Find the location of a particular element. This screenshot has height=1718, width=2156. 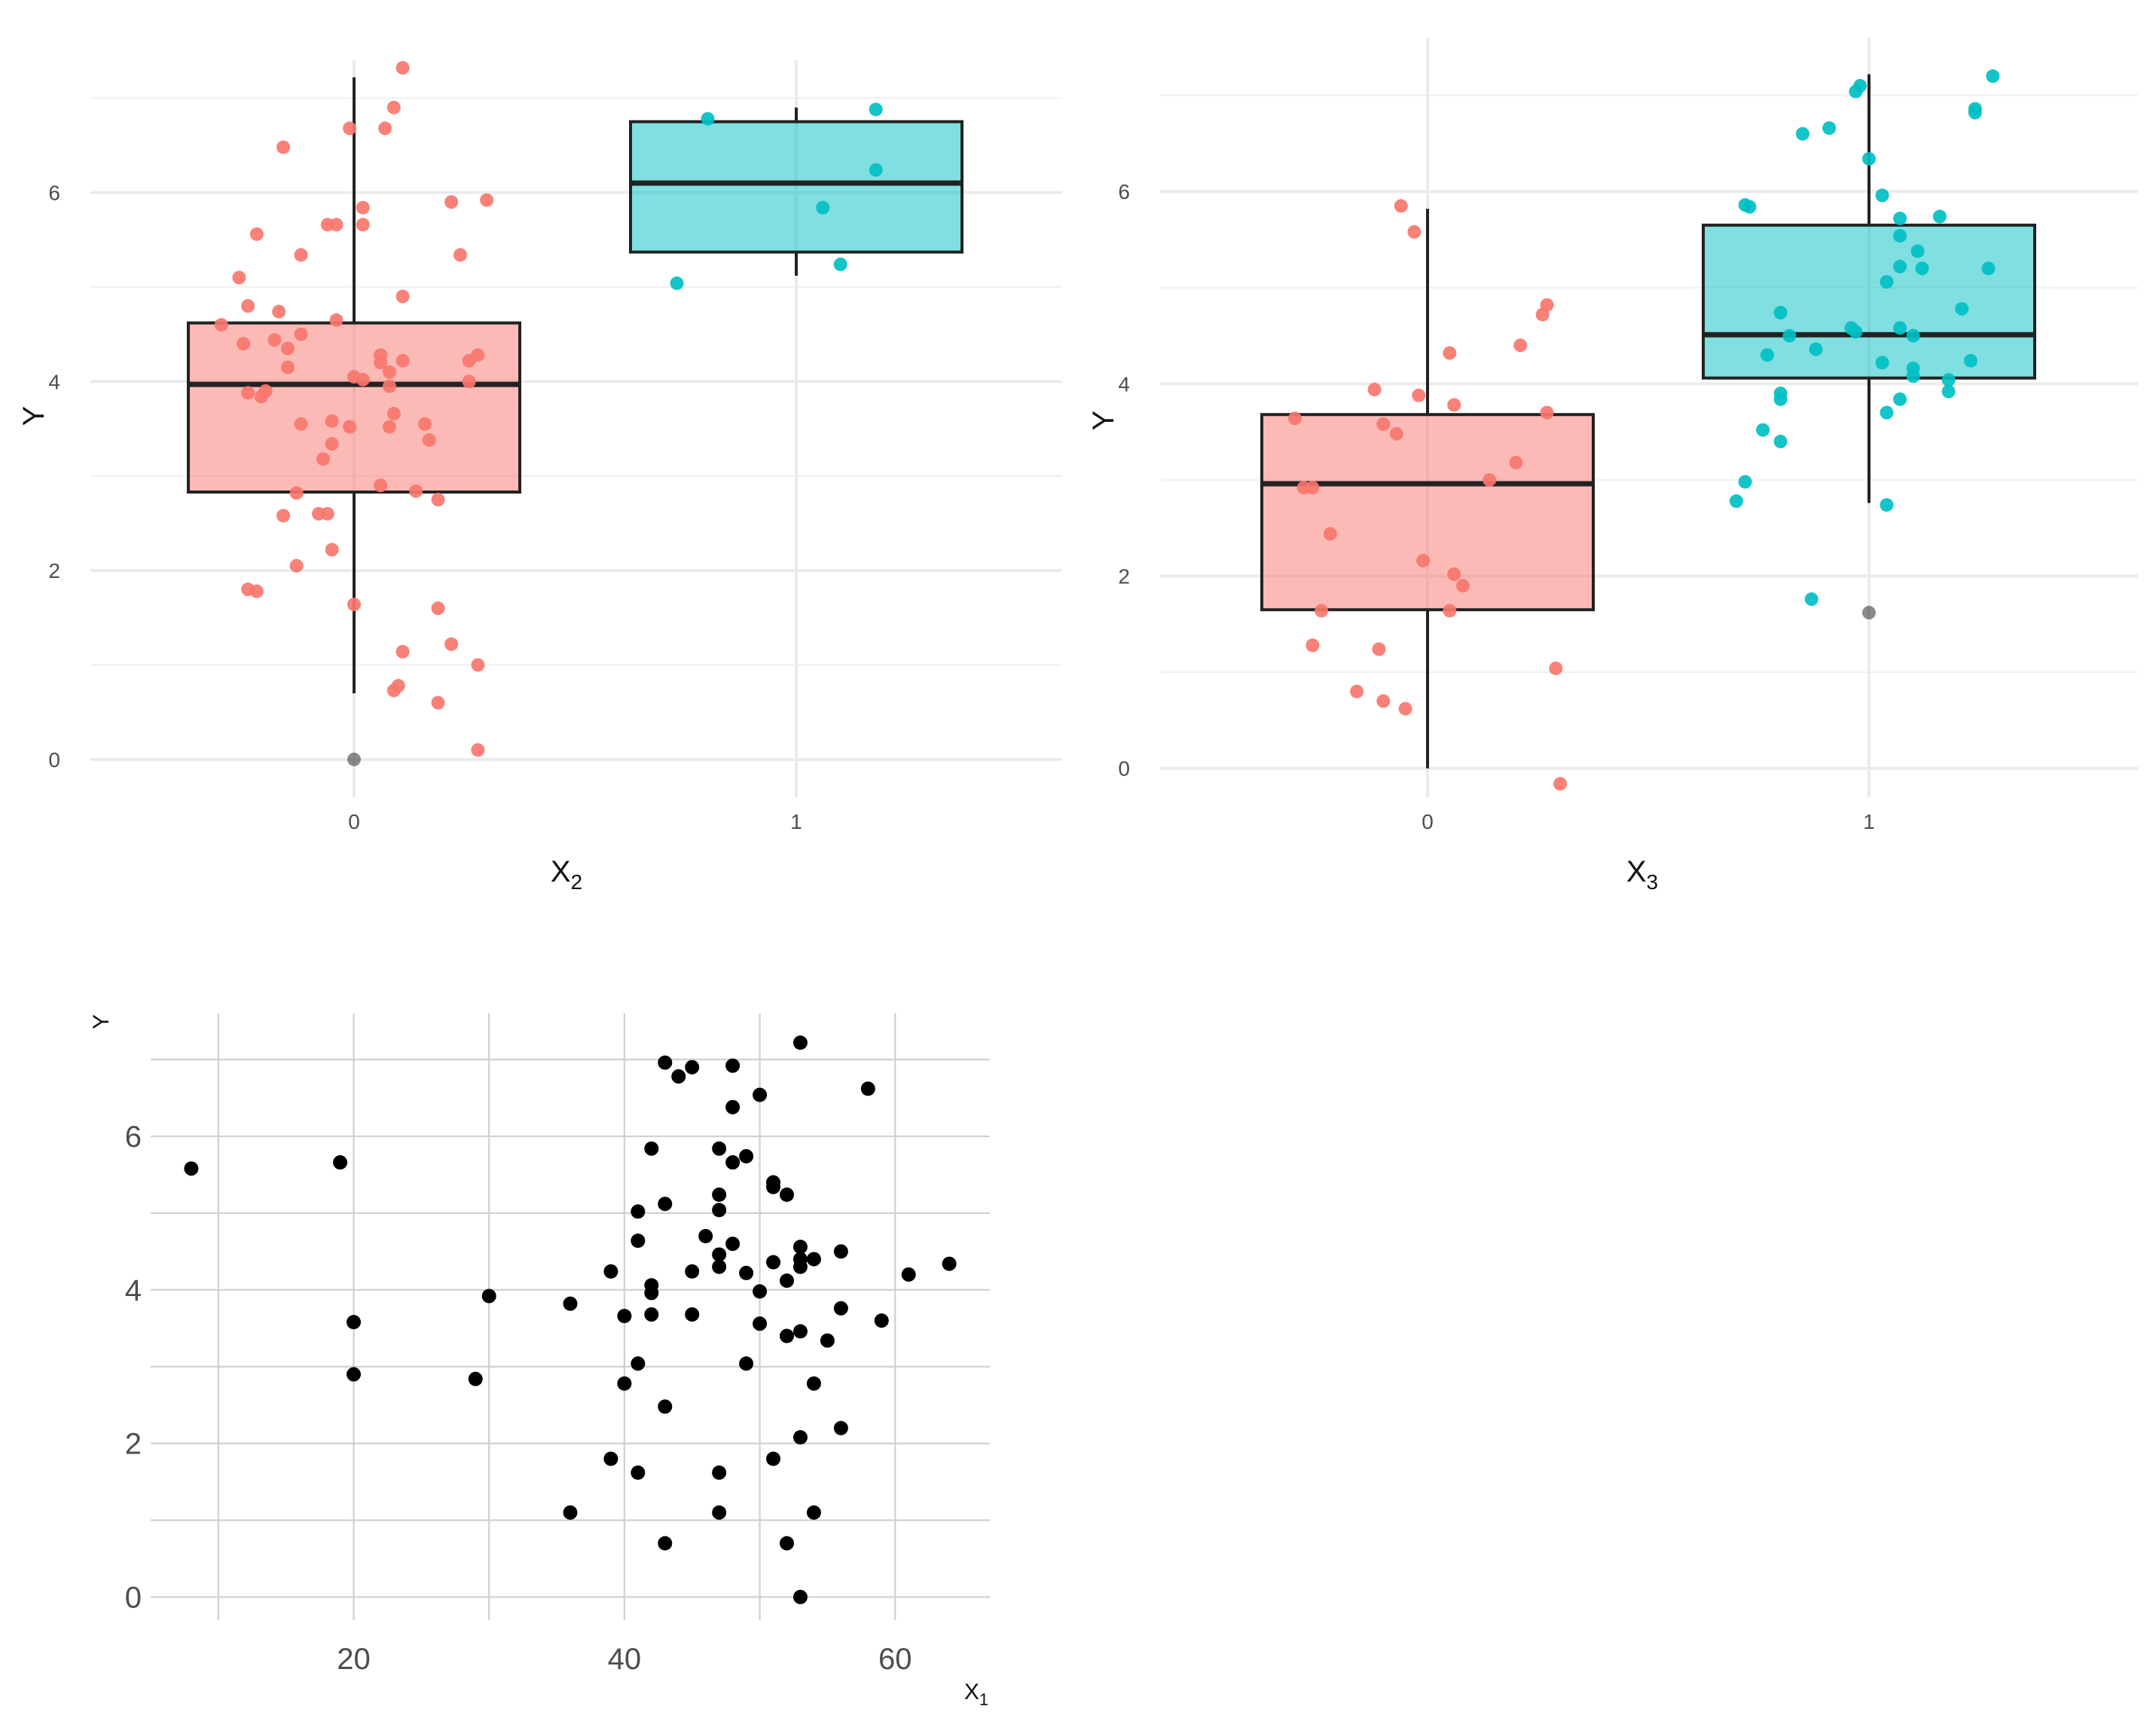

x-tick-label: 60 is located at coordinates (895, 1659).